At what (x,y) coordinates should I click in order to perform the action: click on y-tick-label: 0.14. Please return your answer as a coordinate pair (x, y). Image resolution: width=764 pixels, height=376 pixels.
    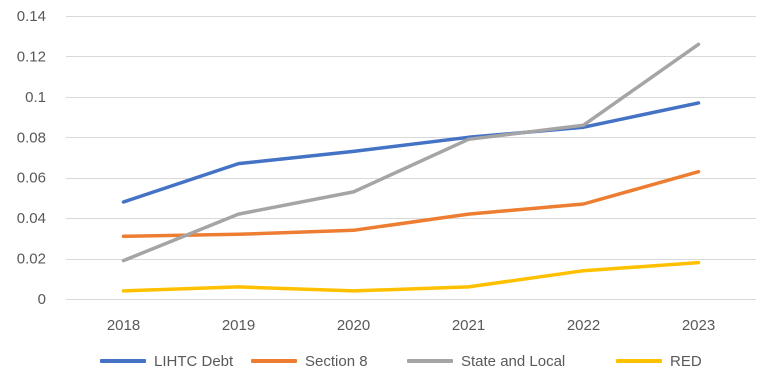
    Looking at the image, I should click on (31, 16).